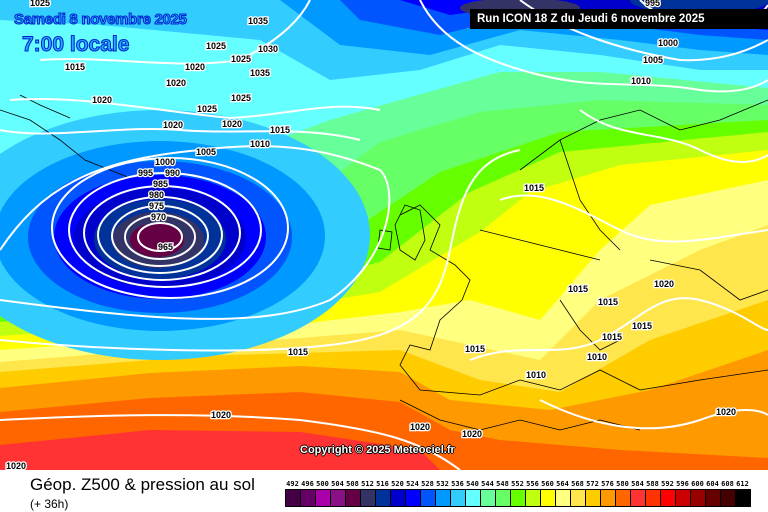  I want to click on map-title: Géop. Z500 & pression au sol, so click(142, 484).